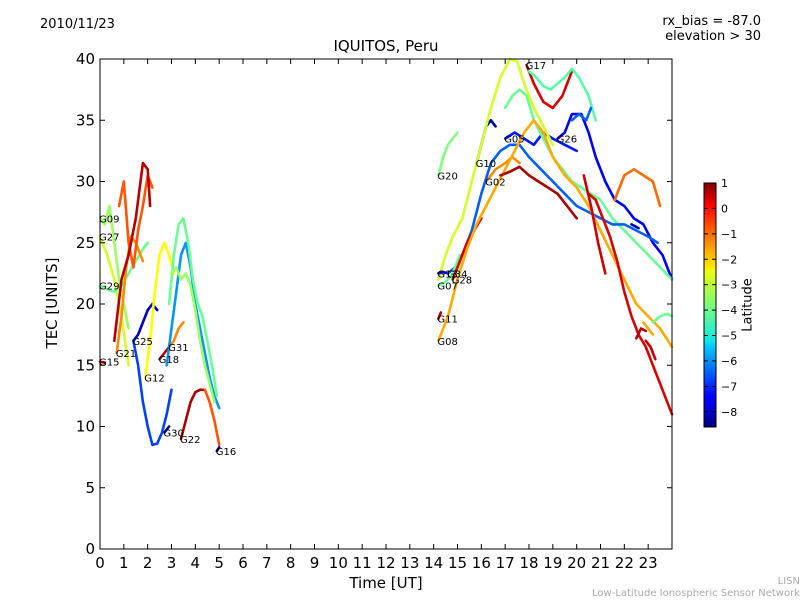  Describe the element at coordinates (167, 429) in the screenshot. I see `series-line-g30` at that location.